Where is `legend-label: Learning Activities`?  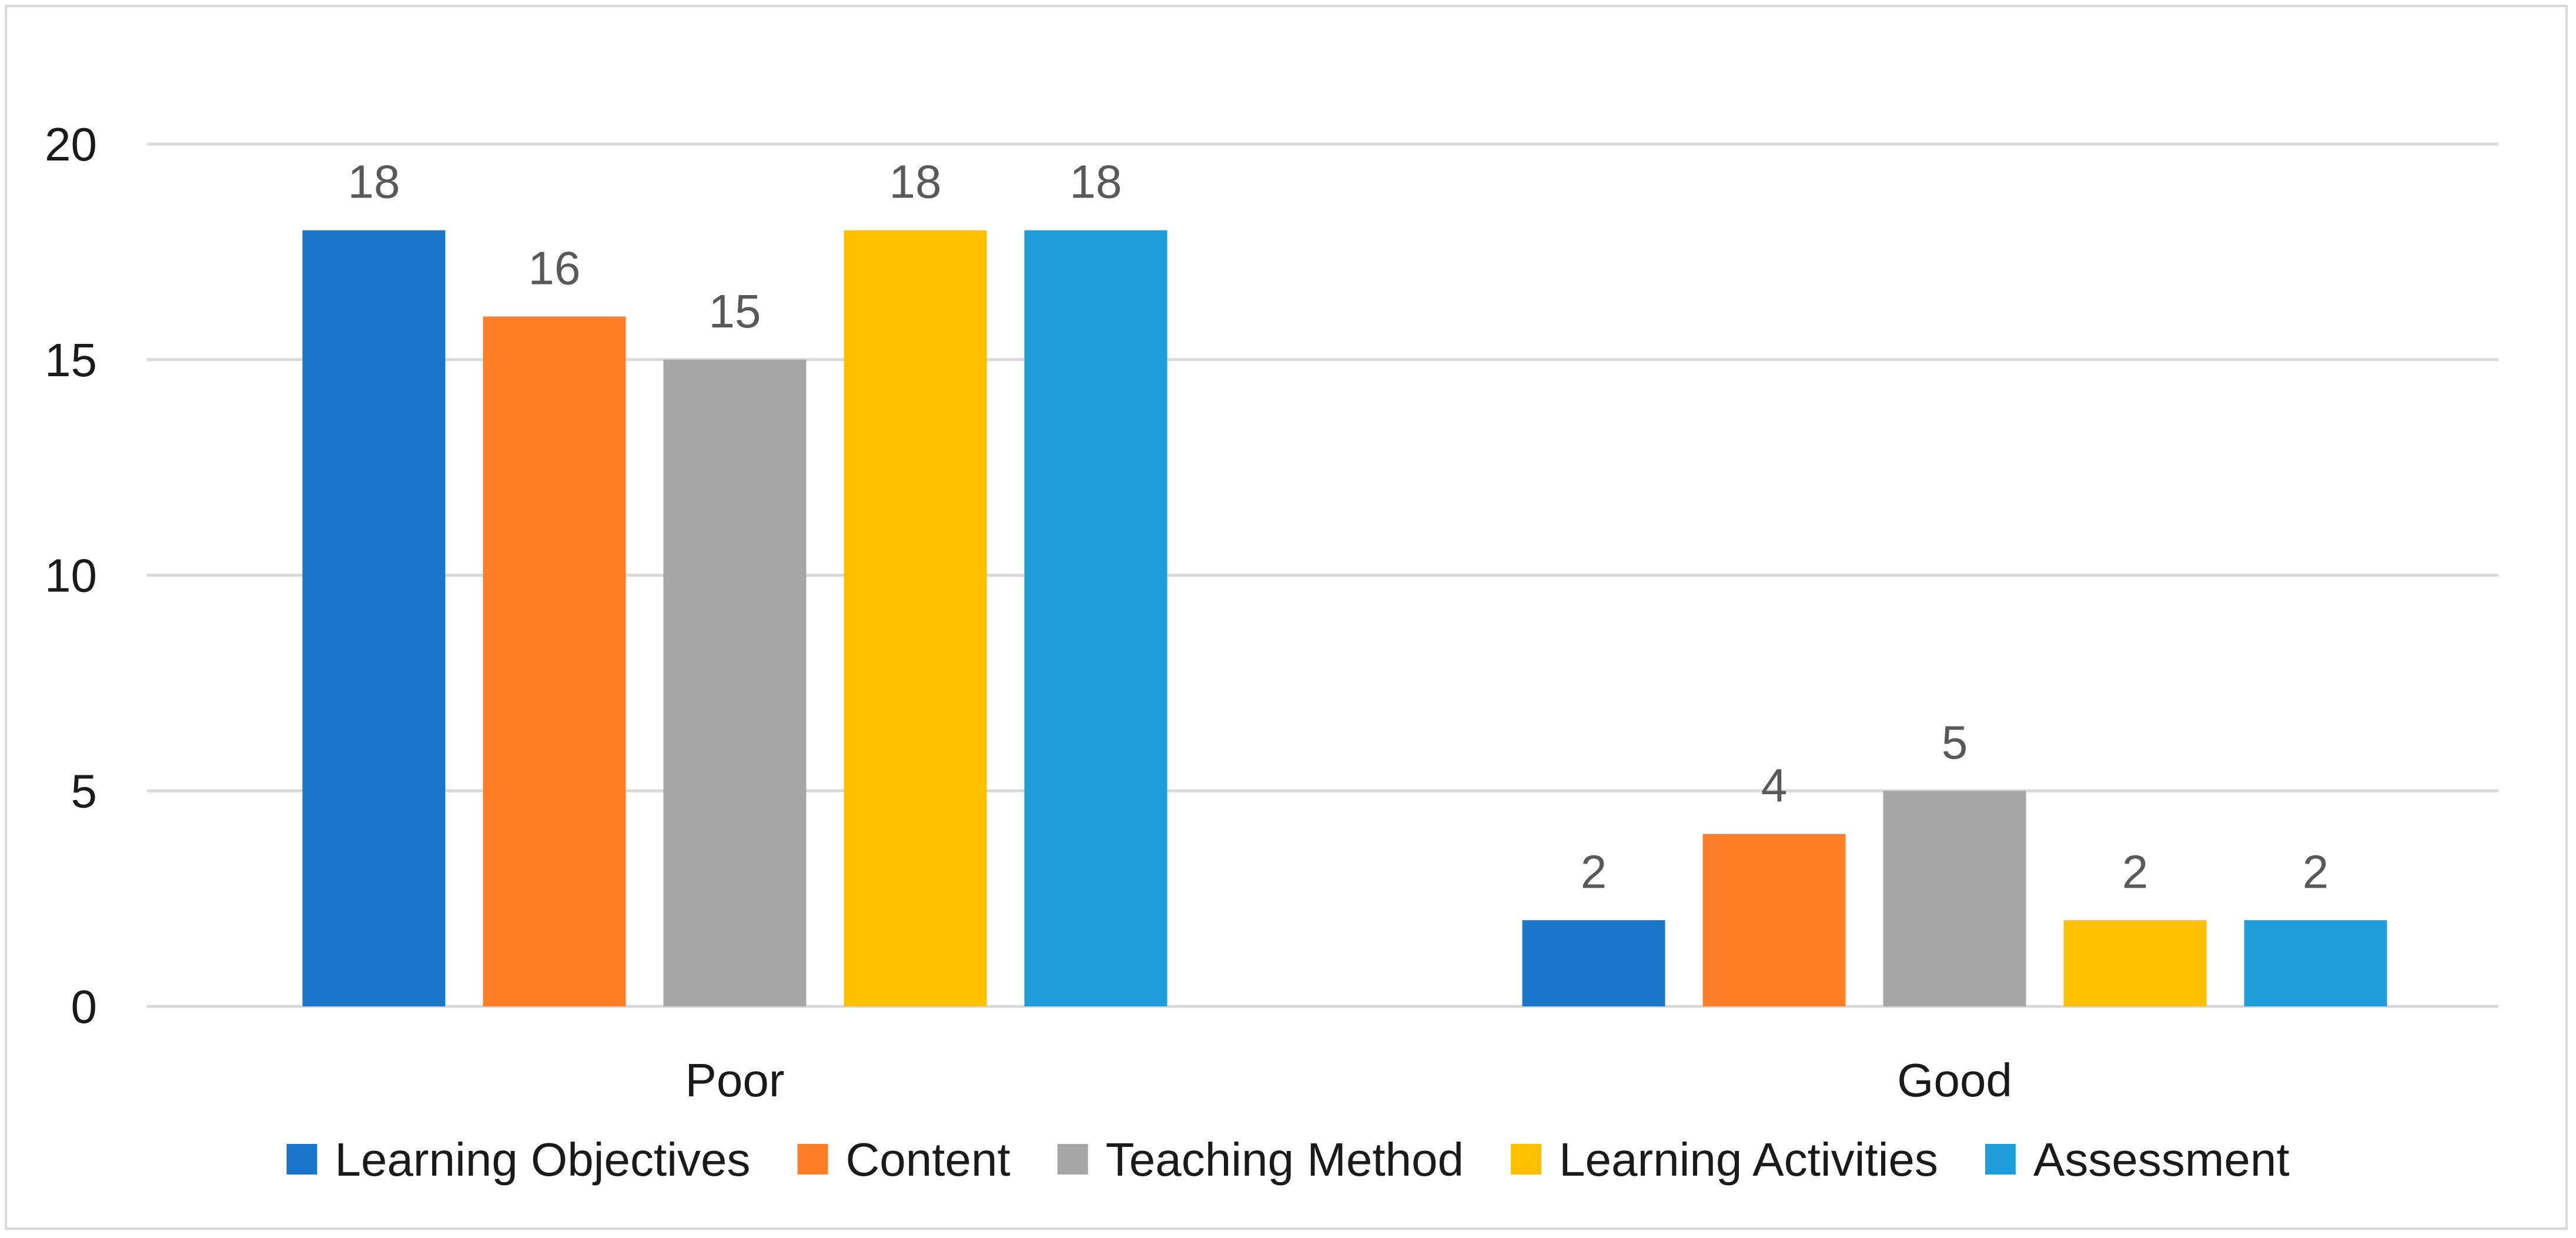
legend-label: Learning Activities is located at coordinates (1748, 1159).